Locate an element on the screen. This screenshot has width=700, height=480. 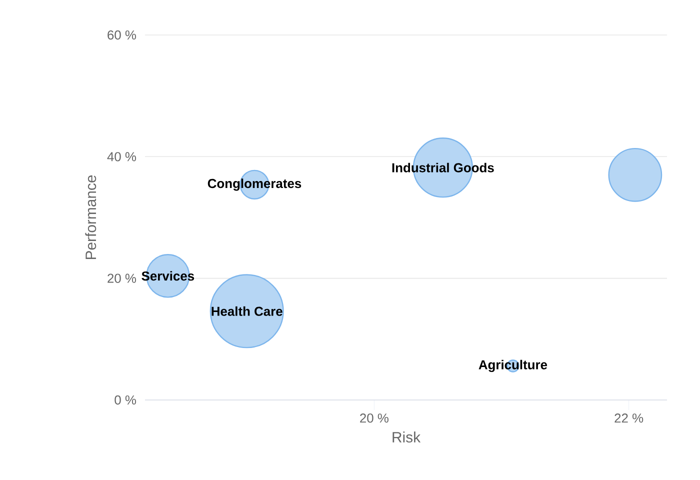
x-axis-title: Risk is located at coordinates (406, 437).